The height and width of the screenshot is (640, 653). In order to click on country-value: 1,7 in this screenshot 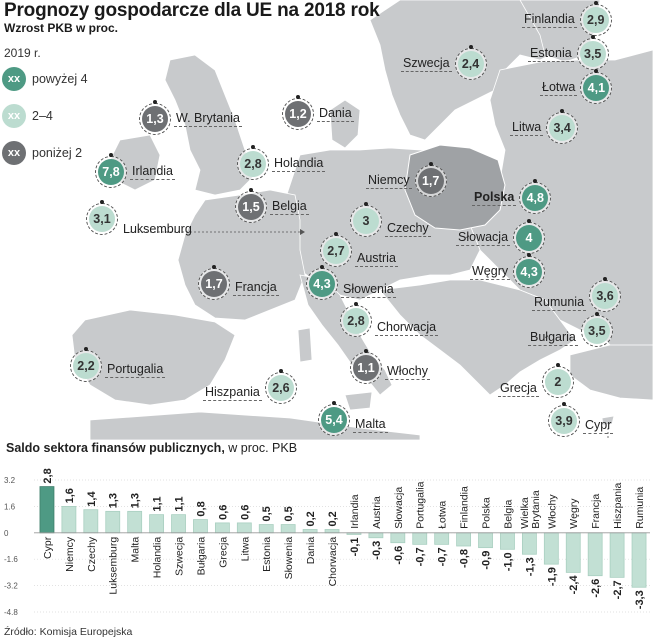, I will do `click(430, 181)`.